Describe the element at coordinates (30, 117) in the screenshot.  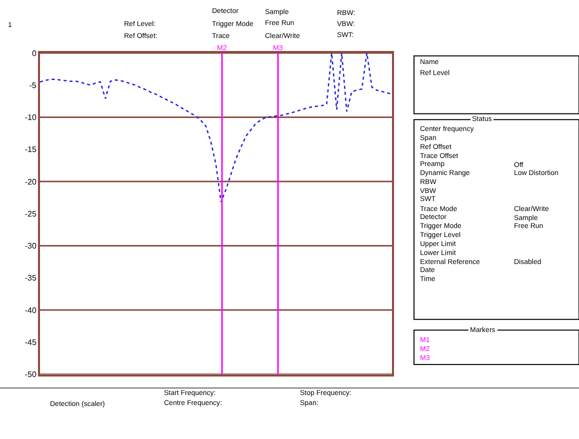
I see `y-tick-label: -10` at that location.